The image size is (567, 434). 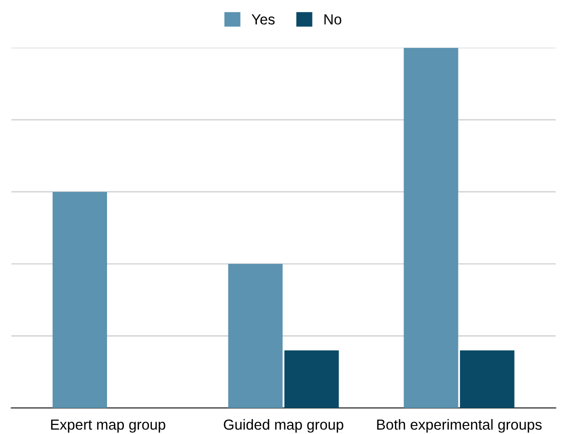 I want to click on x-tick-label: Expert map group, so click(x=108, y=426).